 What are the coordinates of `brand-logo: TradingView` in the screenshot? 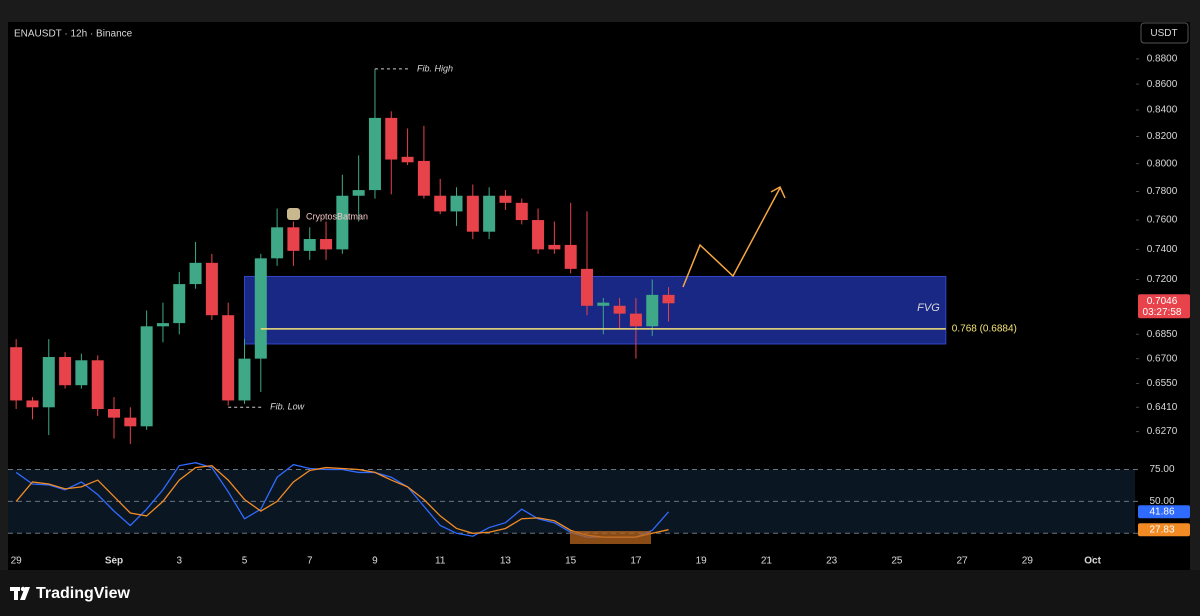 It's located at (70, 593).